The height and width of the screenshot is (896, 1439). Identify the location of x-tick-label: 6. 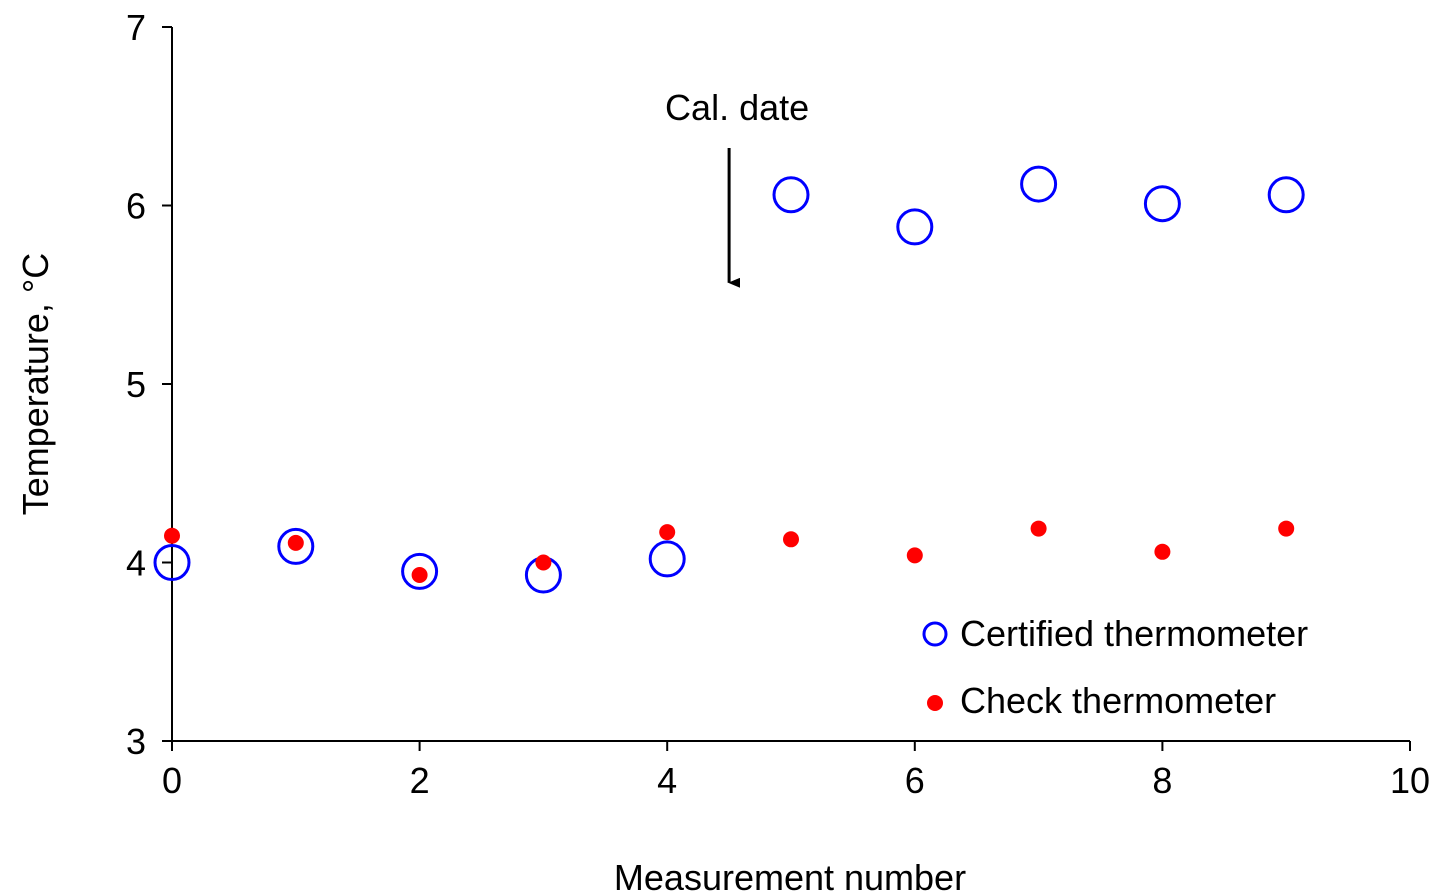
(915, 780).